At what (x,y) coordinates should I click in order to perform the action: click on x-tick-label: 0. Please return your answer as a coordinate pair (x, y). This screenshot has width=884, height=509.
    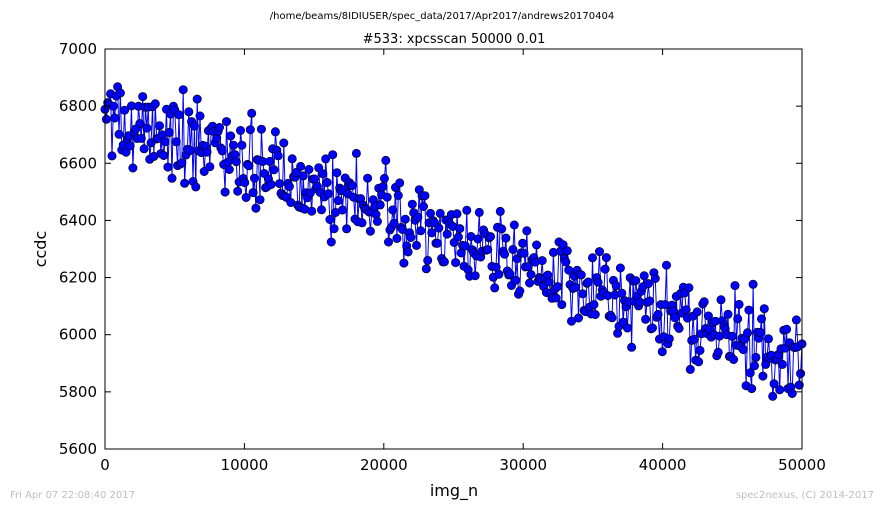
    Looking at the image, I should click on (105, 465).